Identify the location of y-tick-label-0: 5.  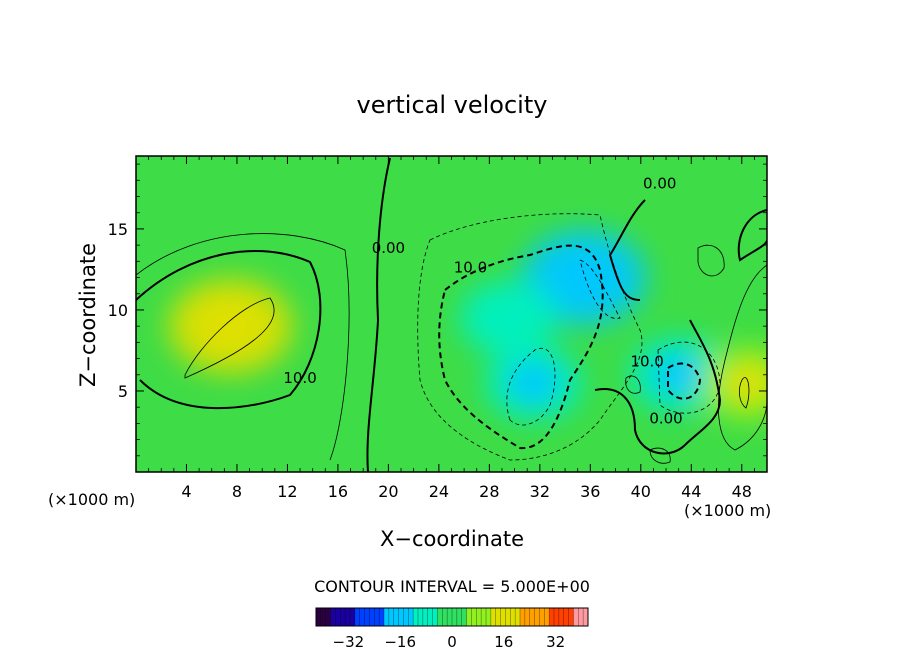
(123, 391).